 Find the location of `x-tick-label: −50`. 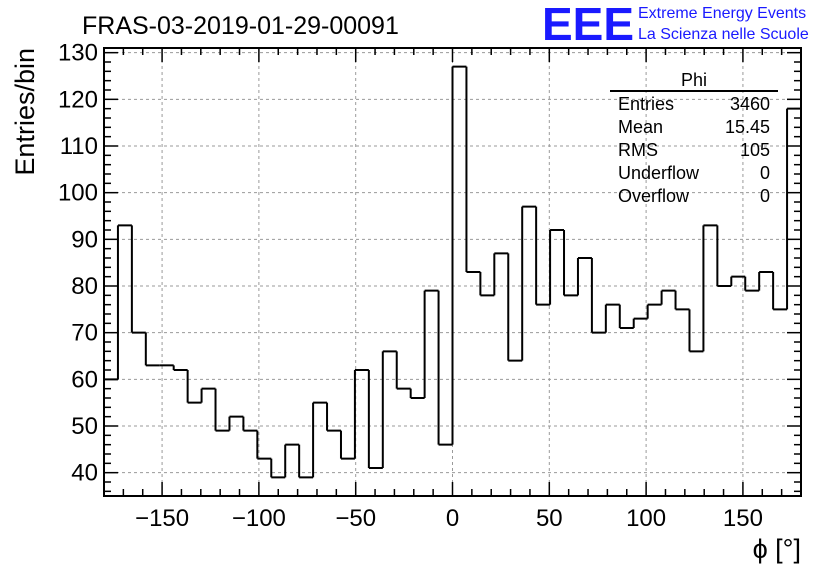

x-tick-label: −50 is located at coordinates (355, 518).